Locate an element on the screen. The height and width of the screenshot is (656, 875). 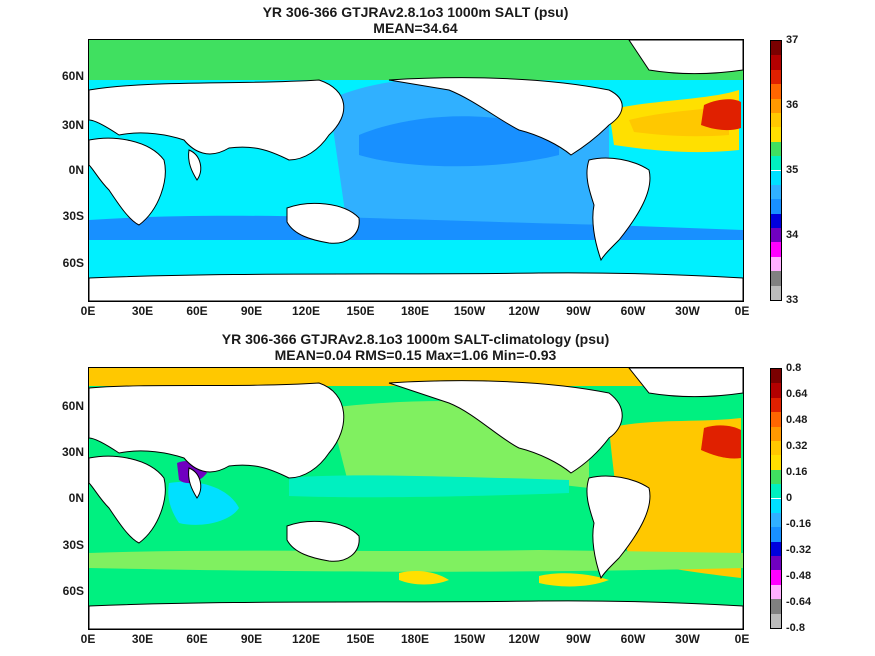
panel2-colorbar is located at coordinates (776, 498).